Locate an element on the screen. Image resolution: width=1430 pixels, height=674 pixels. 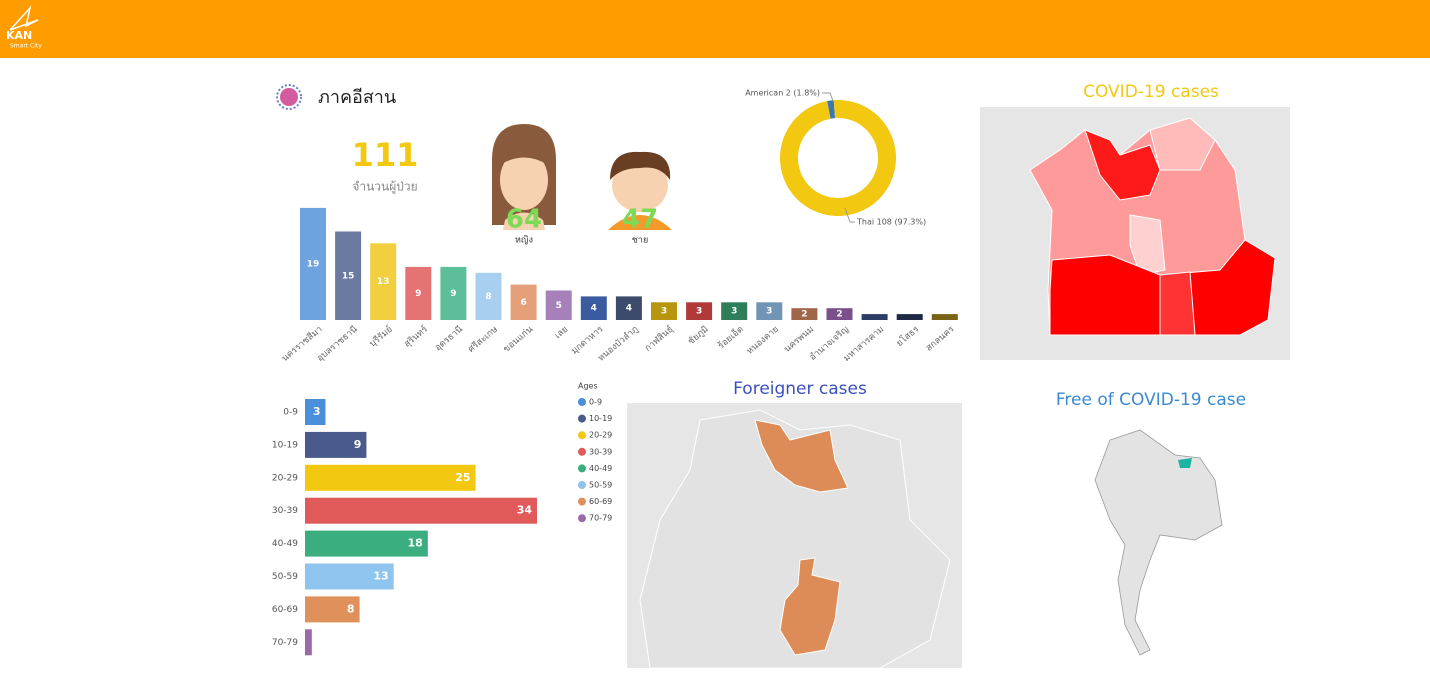
slice-label: Thai 108 (97.3%) is located at coordinates (891, 222).